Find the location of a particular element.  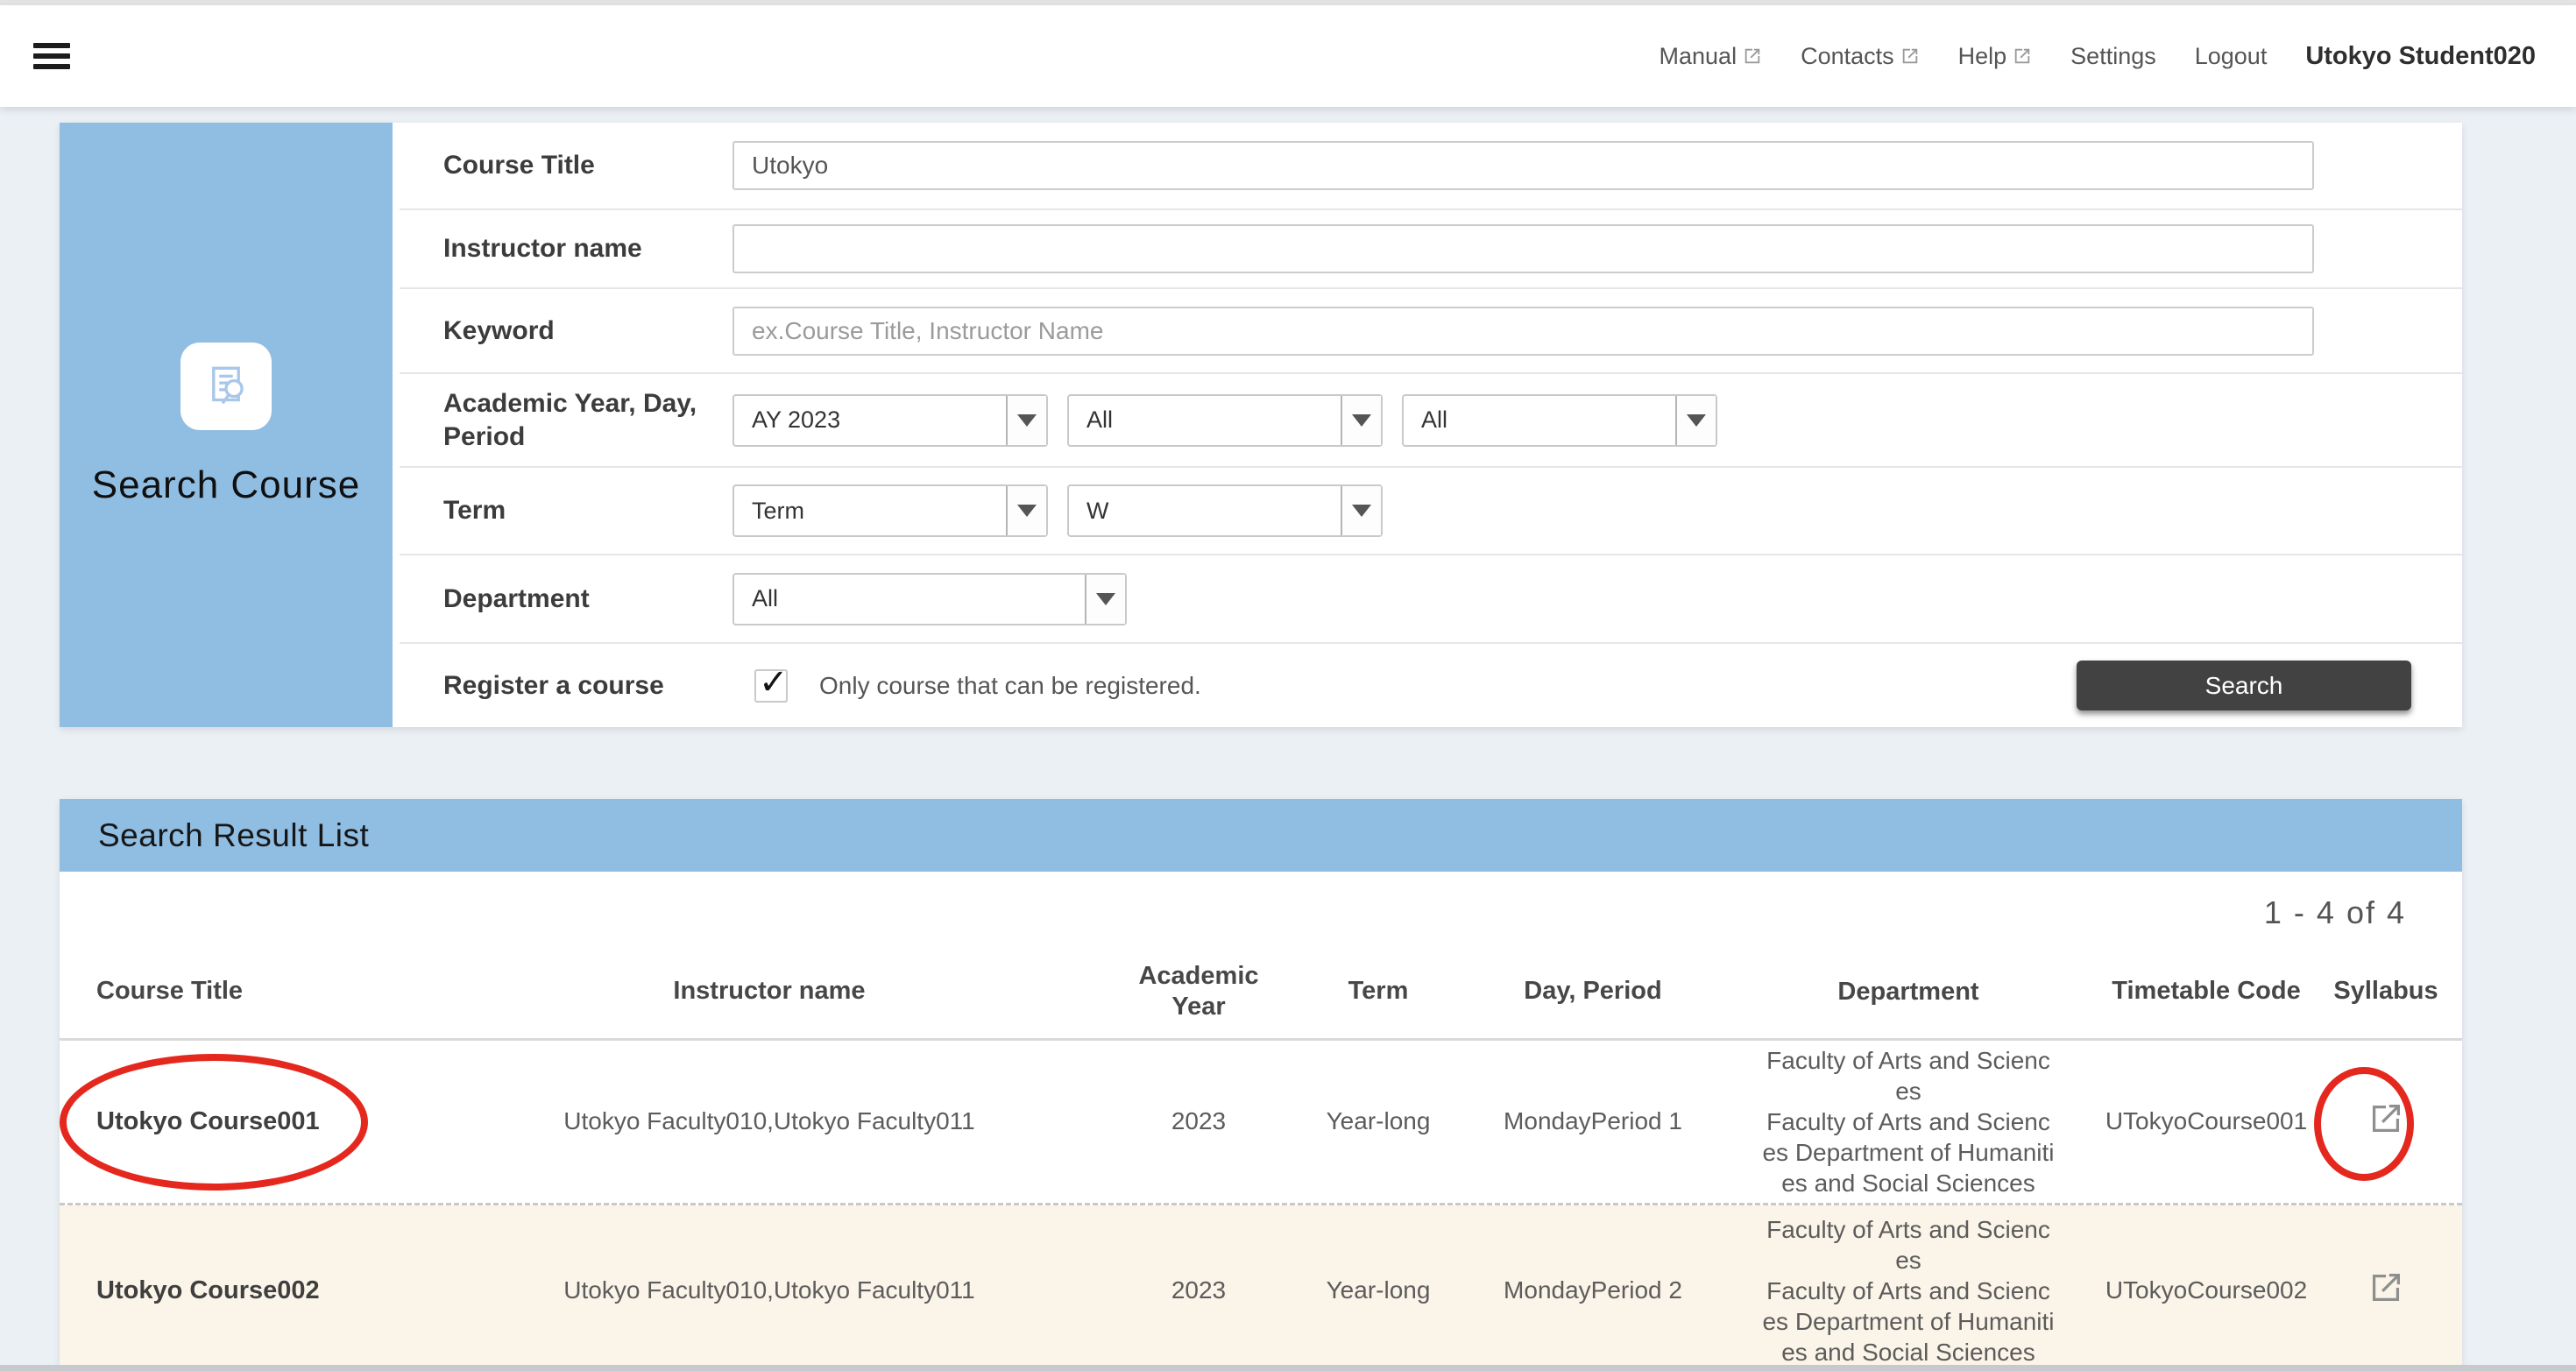

day-period-cell: MondayPeriod 1 is located at coordinates (1593, 1121).